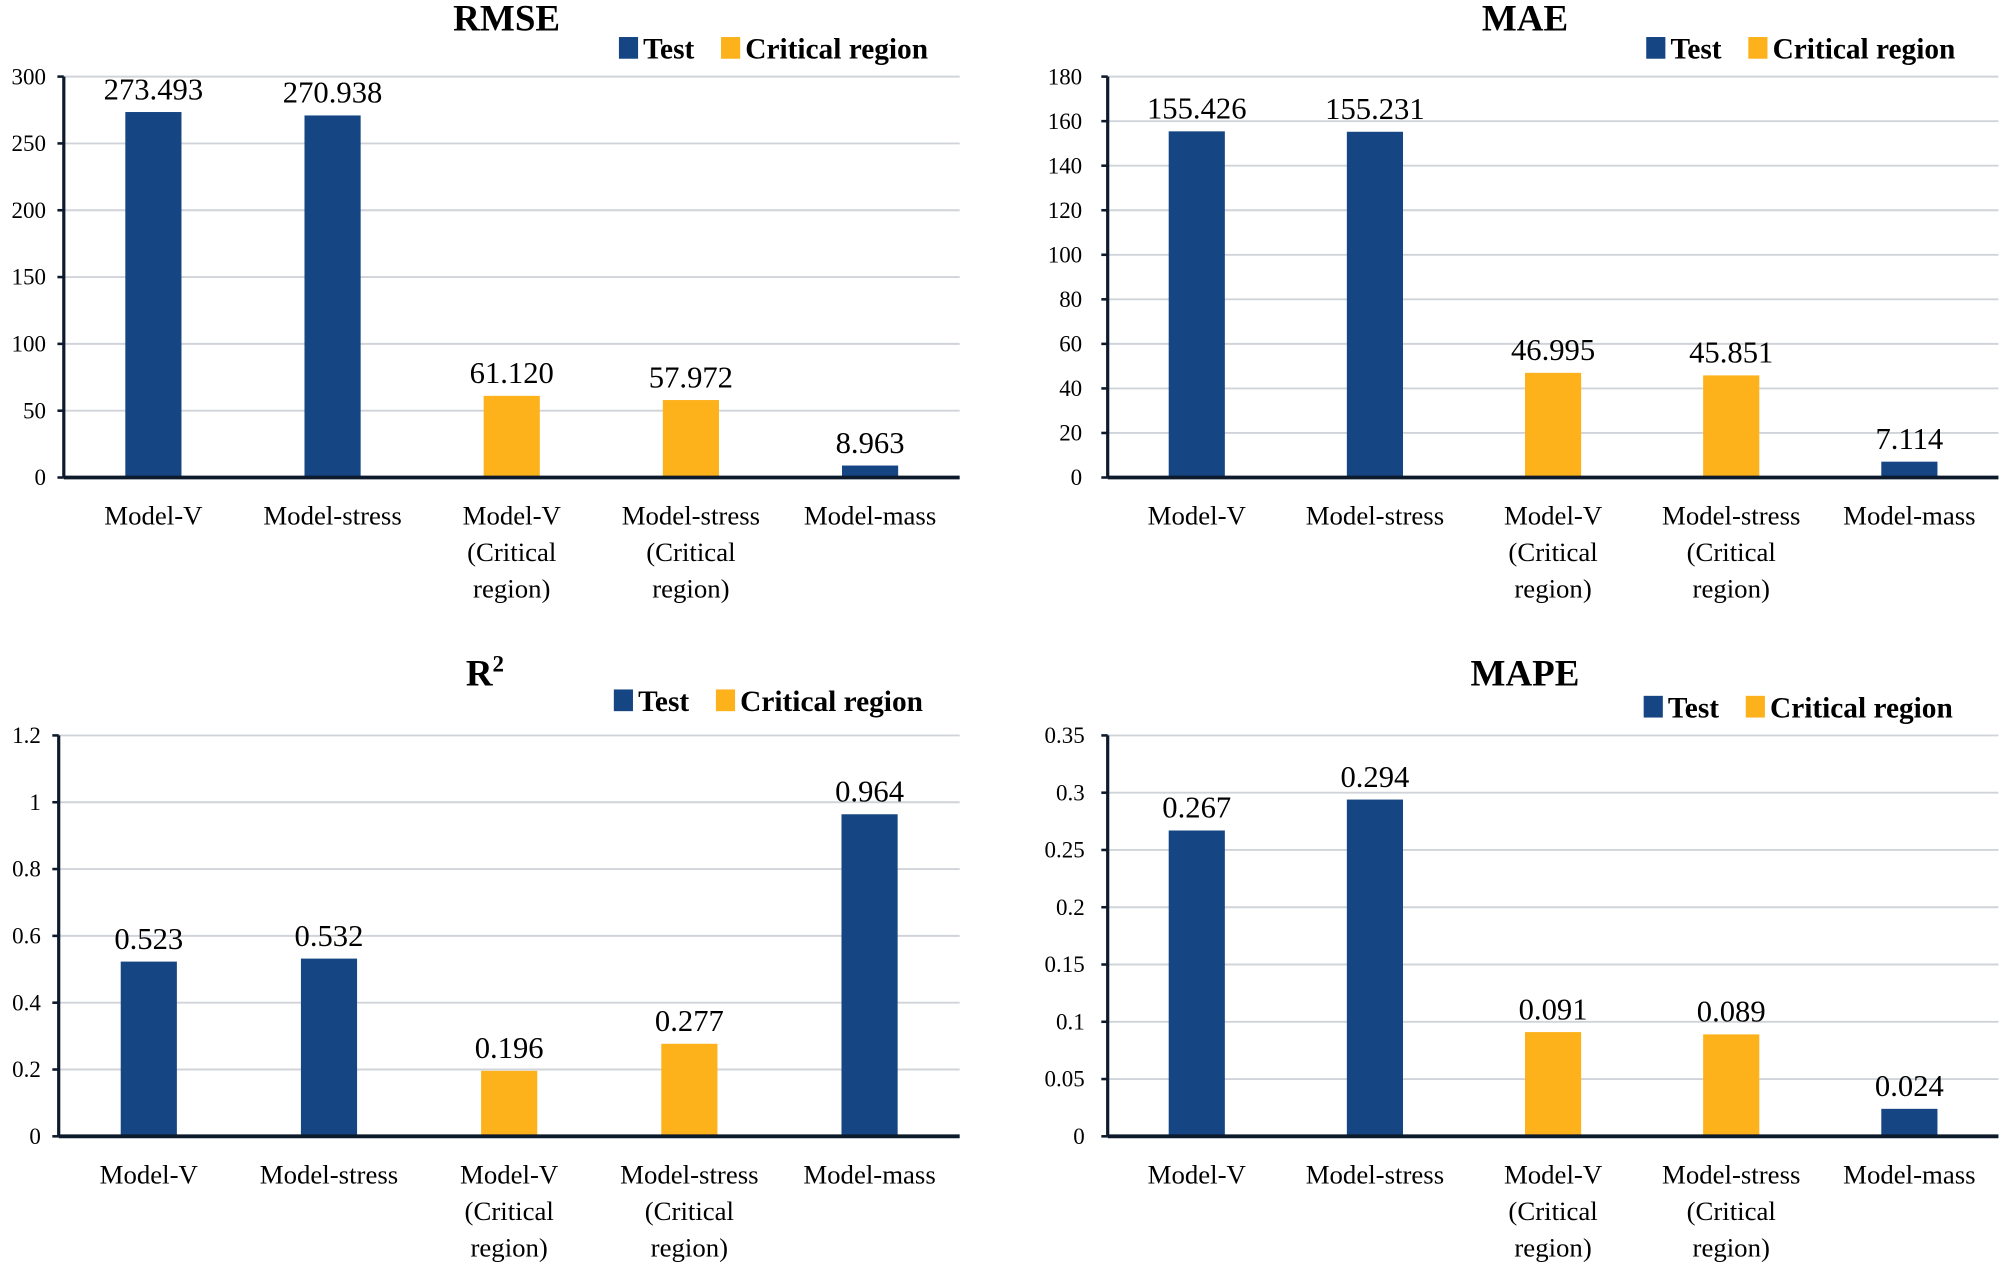 Image resolution: width=2001 pixels, height=1264 pixels. What do you see at coordinates (512, 373) in the screenshot?
I see `data-label: 61.120` at bounding box center [512, 373].